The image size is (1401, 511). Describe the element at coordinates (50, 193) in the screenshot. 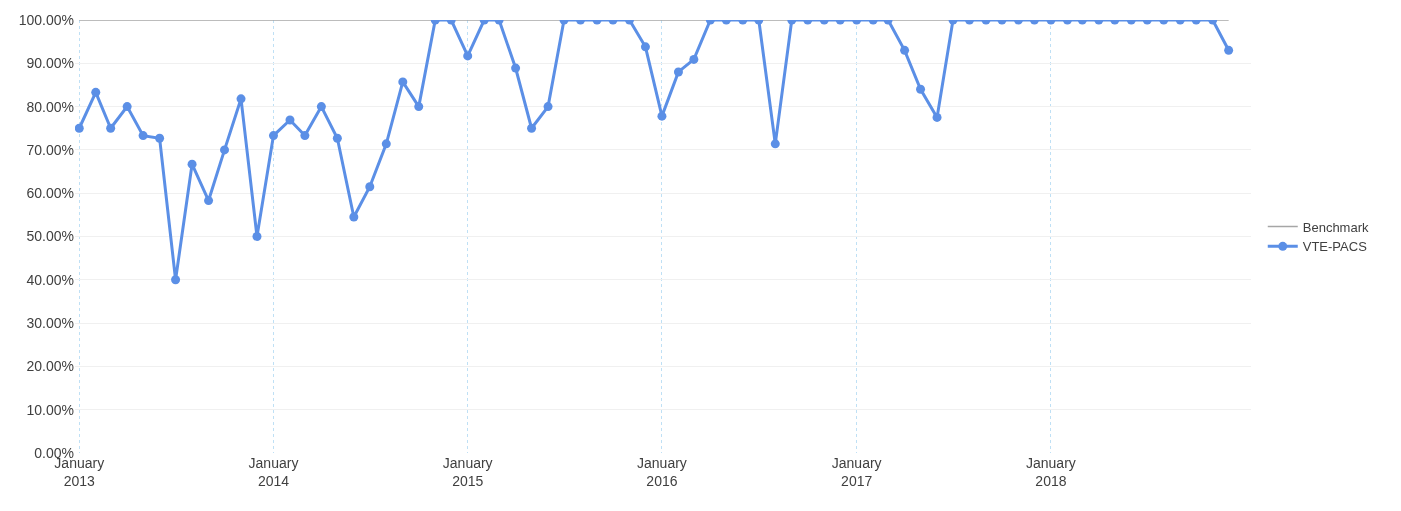

I see `y-tick-label: 60.00%` at that location.